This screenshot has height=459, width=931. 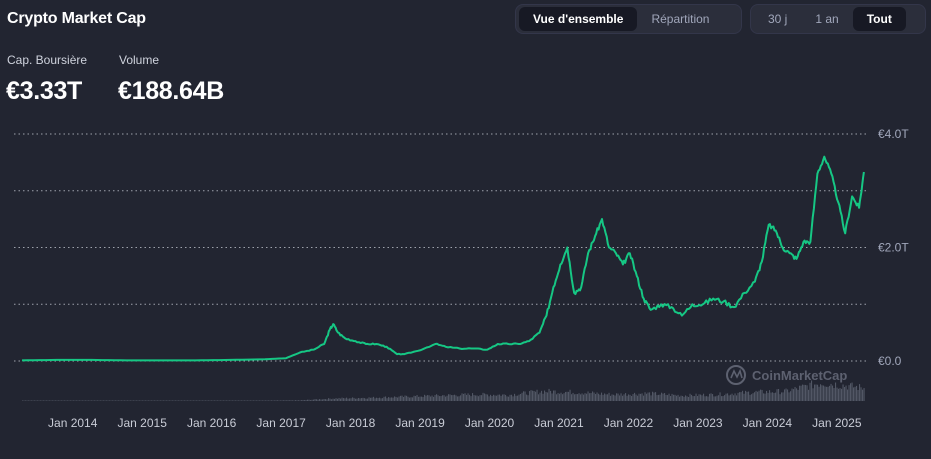 I want to click on range-30d: 30 j, so click(x=778, y=19).